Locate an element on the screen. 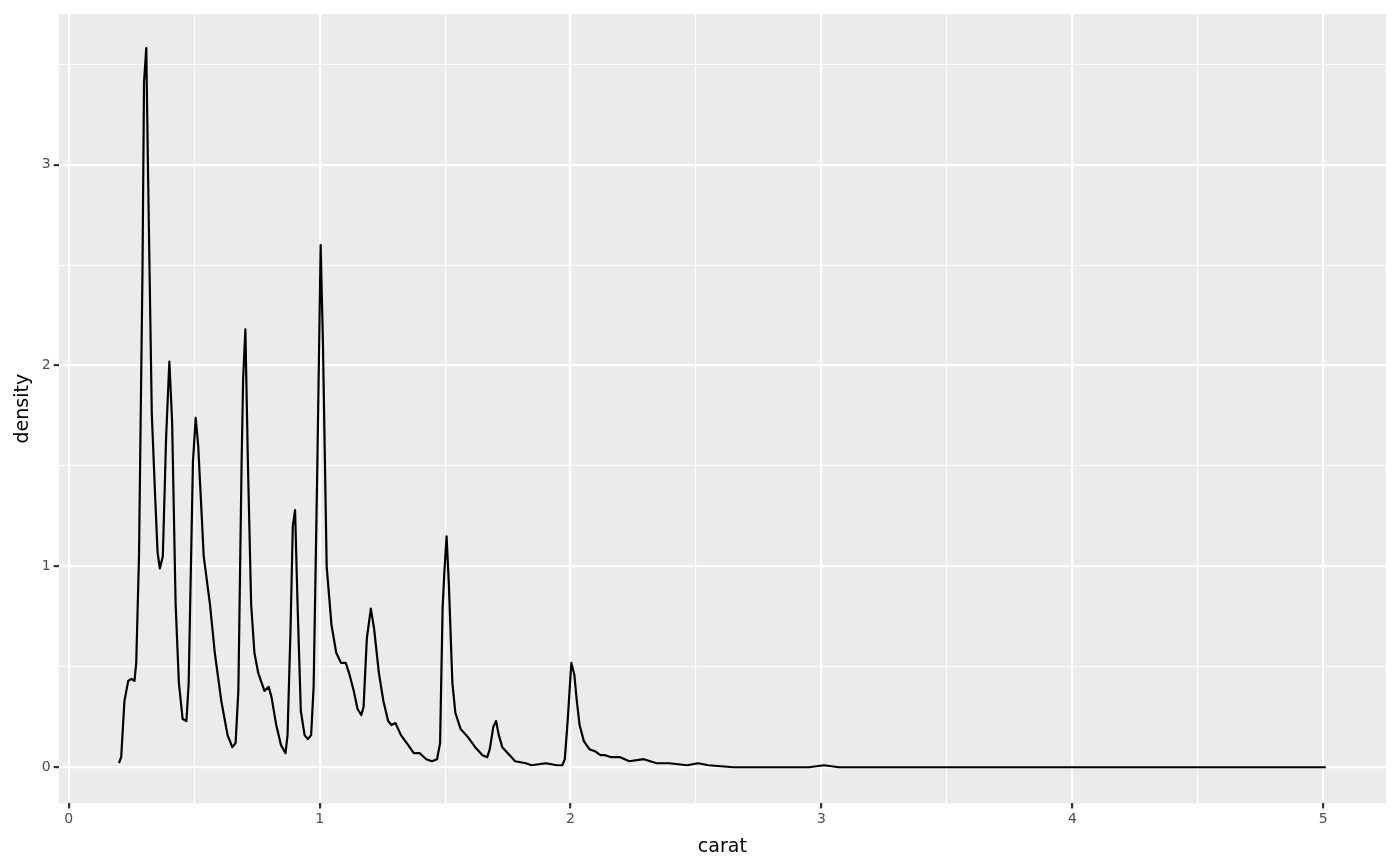 Image resolution: width=1400 pixels, height=866 pixels. y-axis-title: density is located at coordinates (21, 408).